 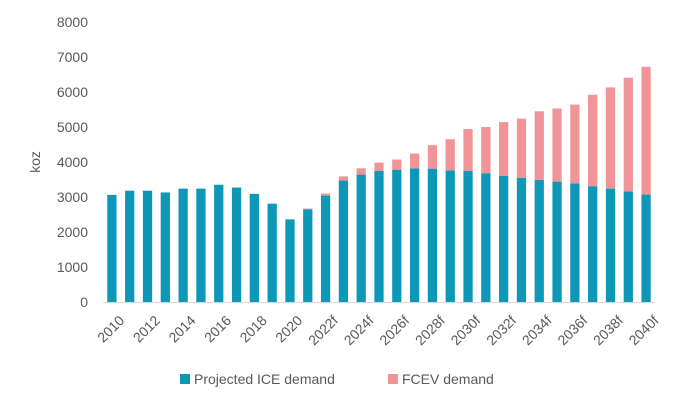 I want to click on x-tick-label: 2012, so click(x=146, y=328).